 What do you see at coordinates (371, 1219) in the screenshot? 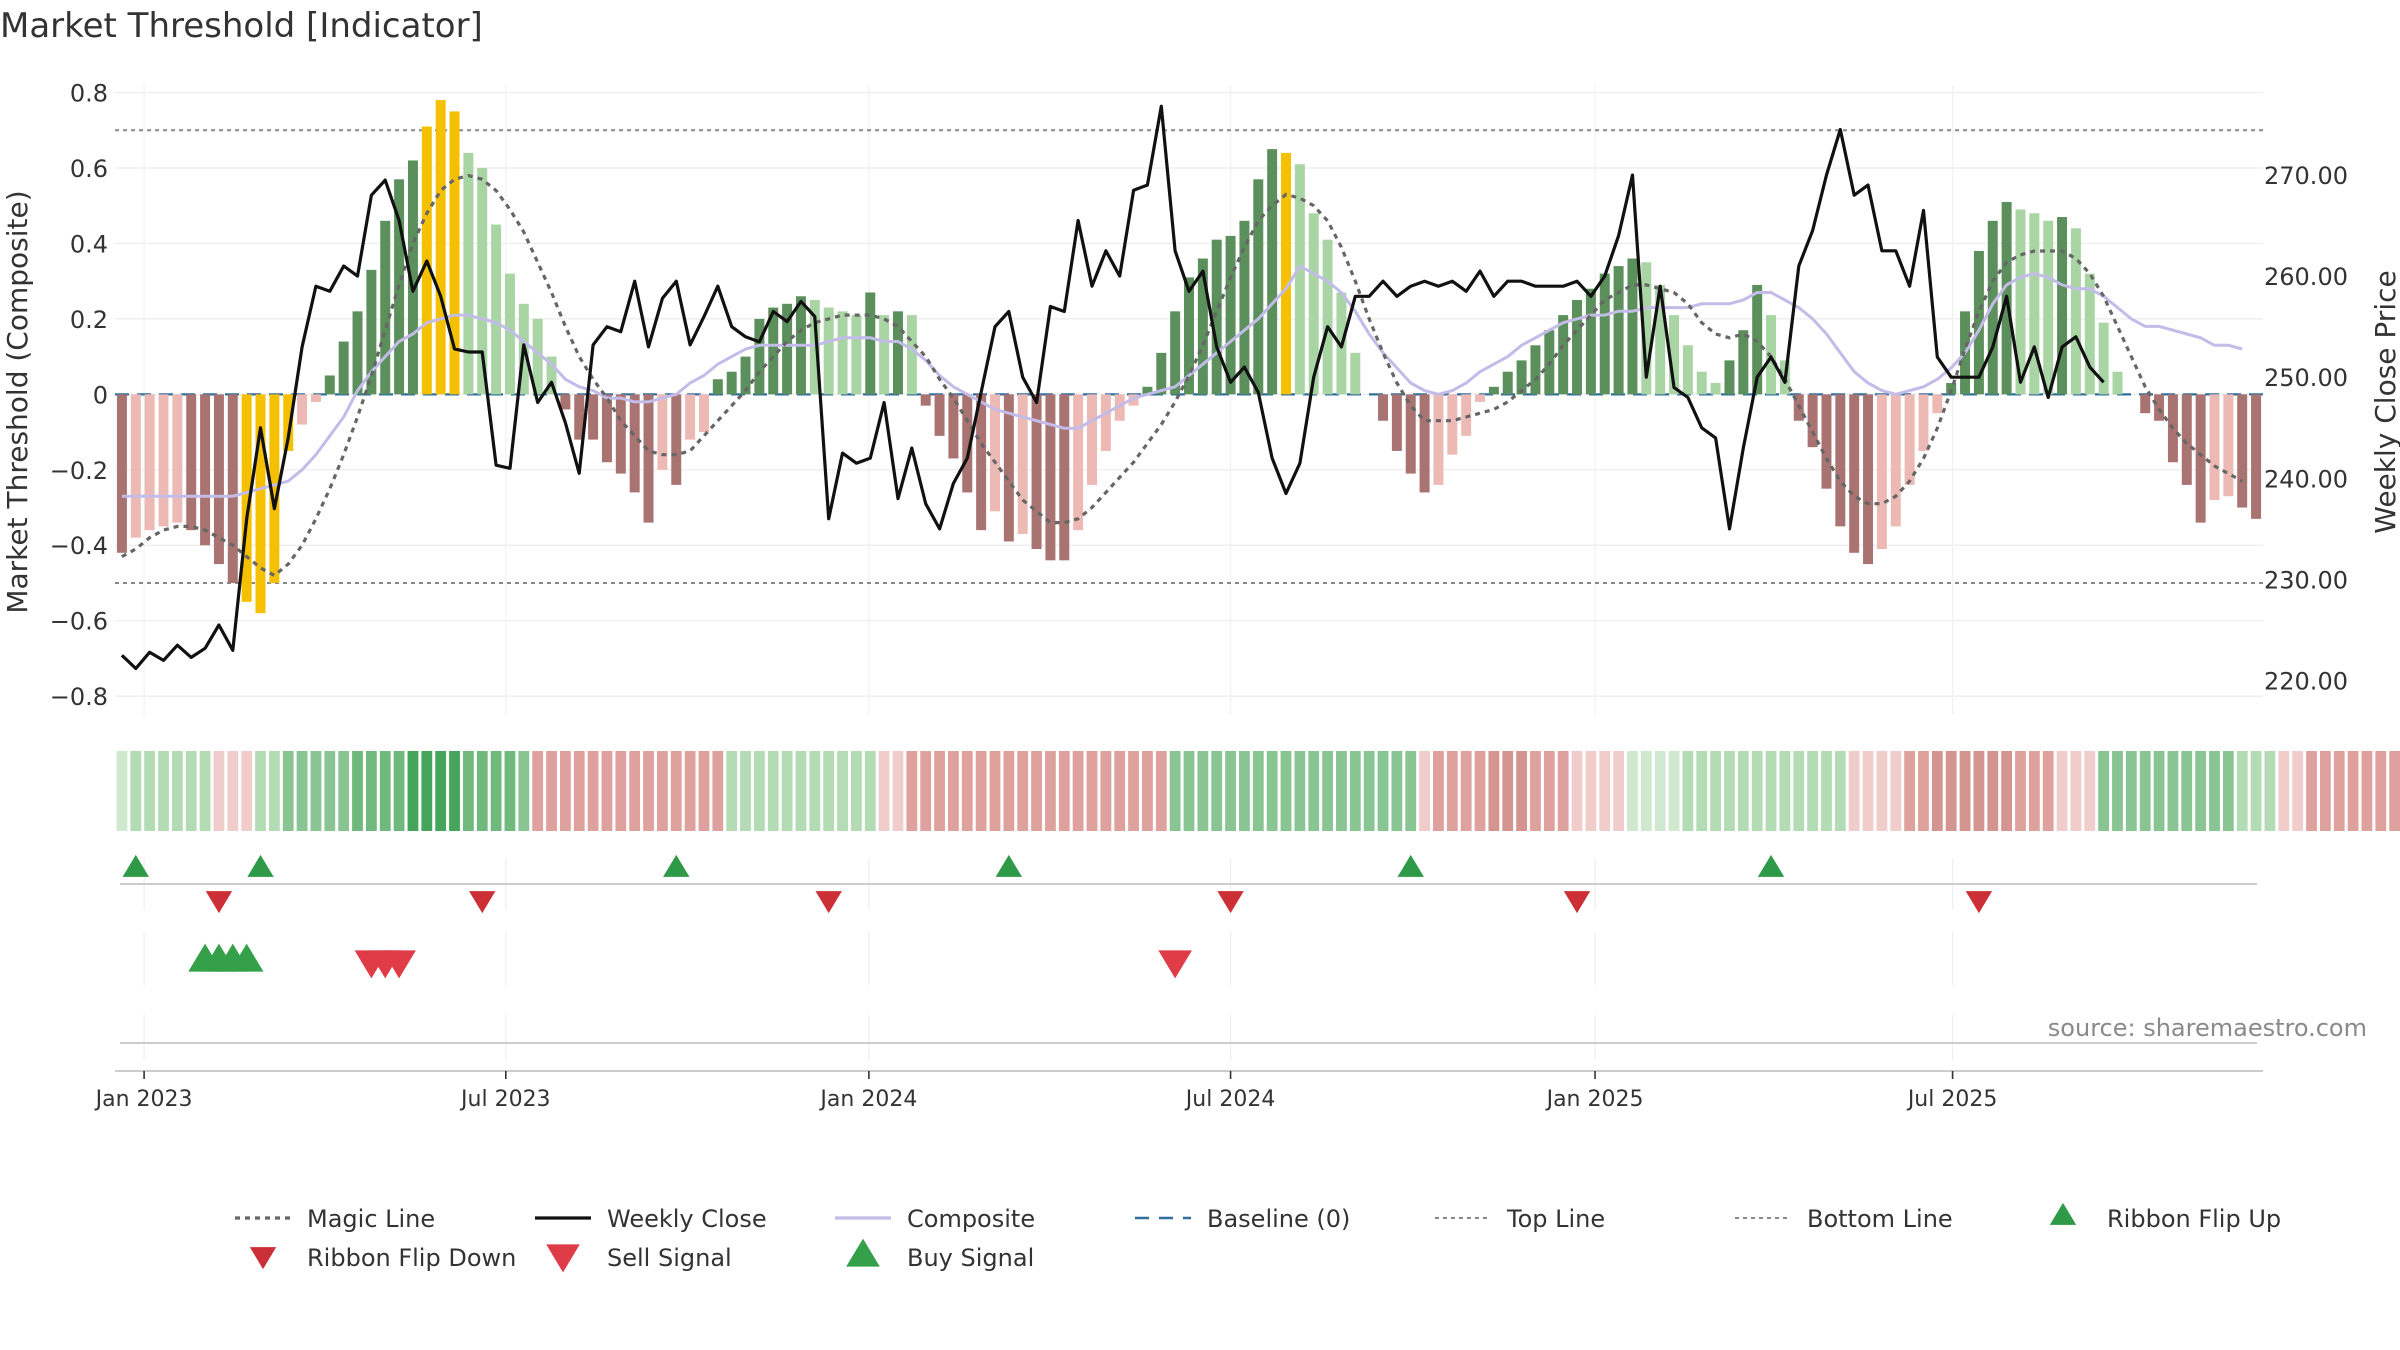
I see `legend-label: Magic Line` at bounding box center [371, 1219].